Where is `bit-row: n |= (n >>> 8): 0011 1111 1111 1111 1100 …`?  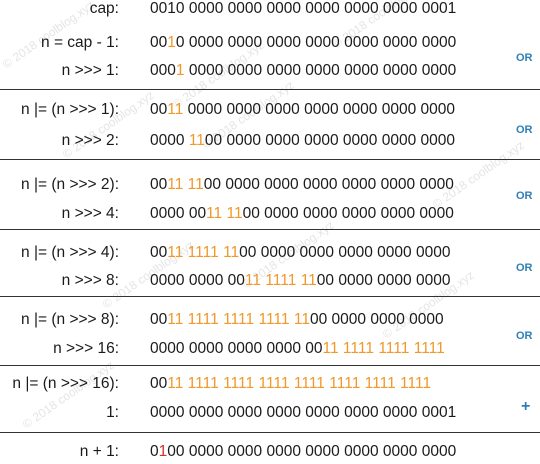 bit-row: n |= (n >>> 8): 0011 1111 1111 1111 1100 … is located at coordinates (270, 320).